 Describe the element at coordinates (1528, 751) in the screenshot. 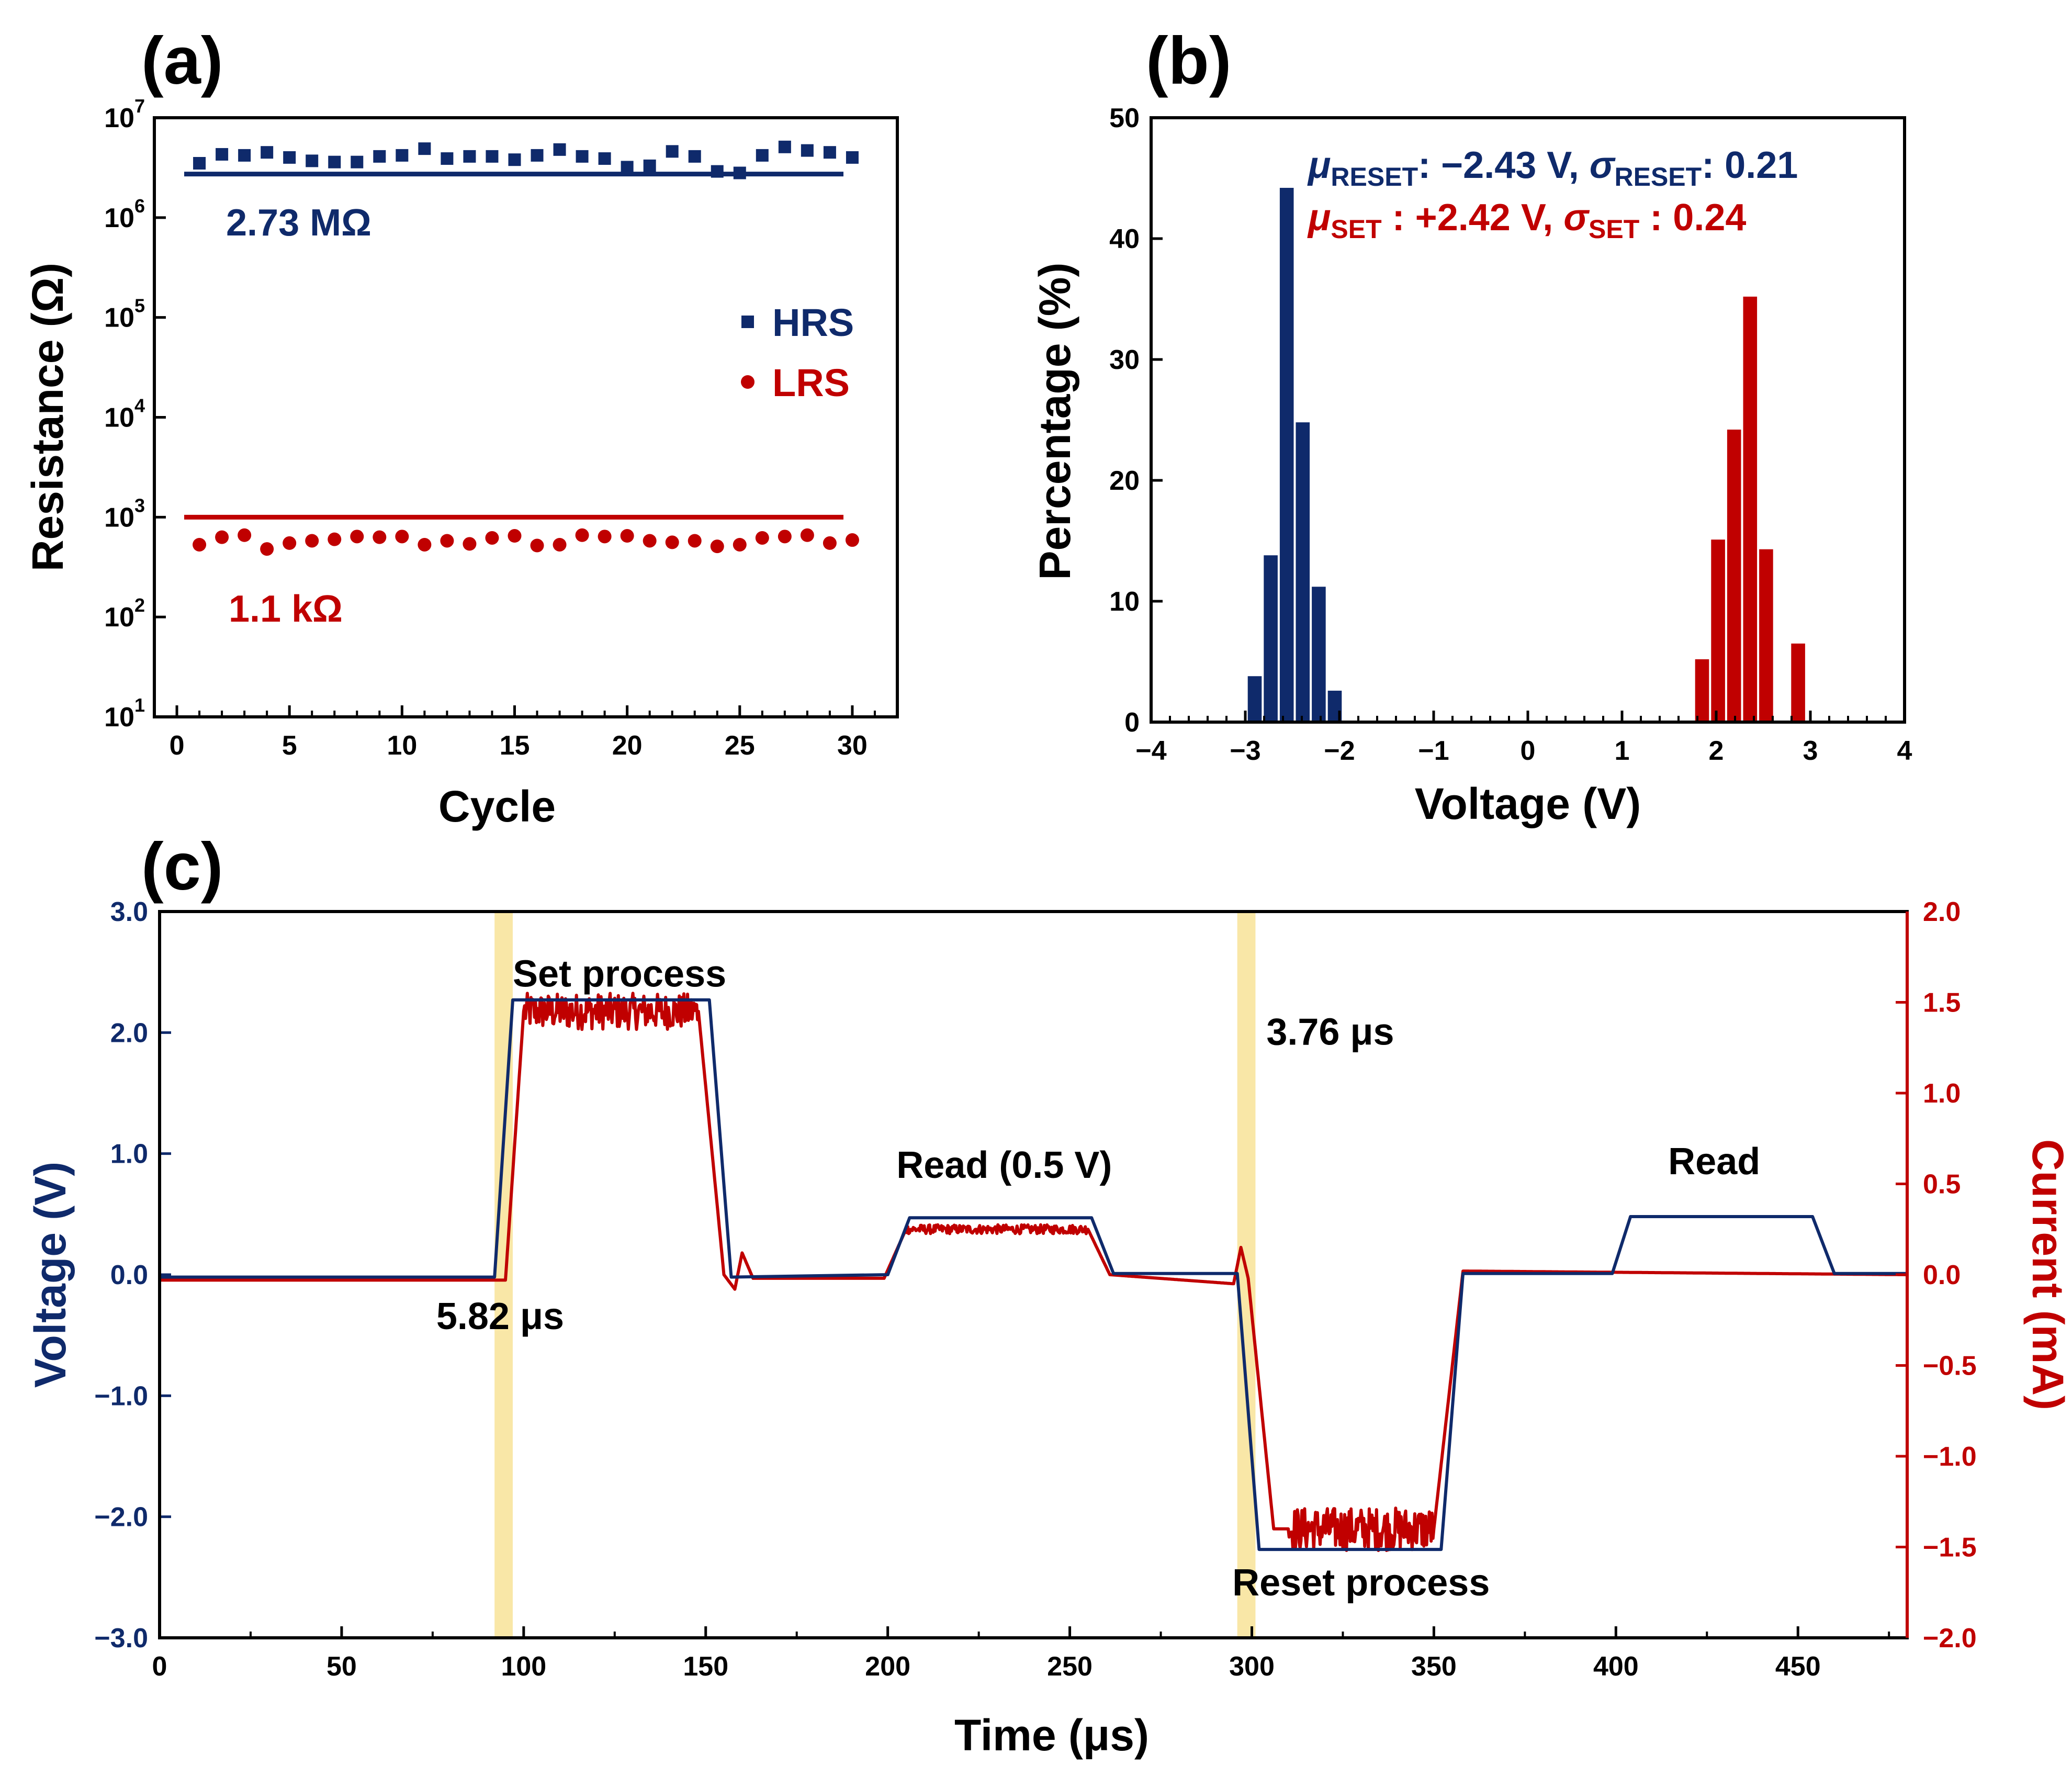

I see `panel-b-xtick-label: 0` at that location.